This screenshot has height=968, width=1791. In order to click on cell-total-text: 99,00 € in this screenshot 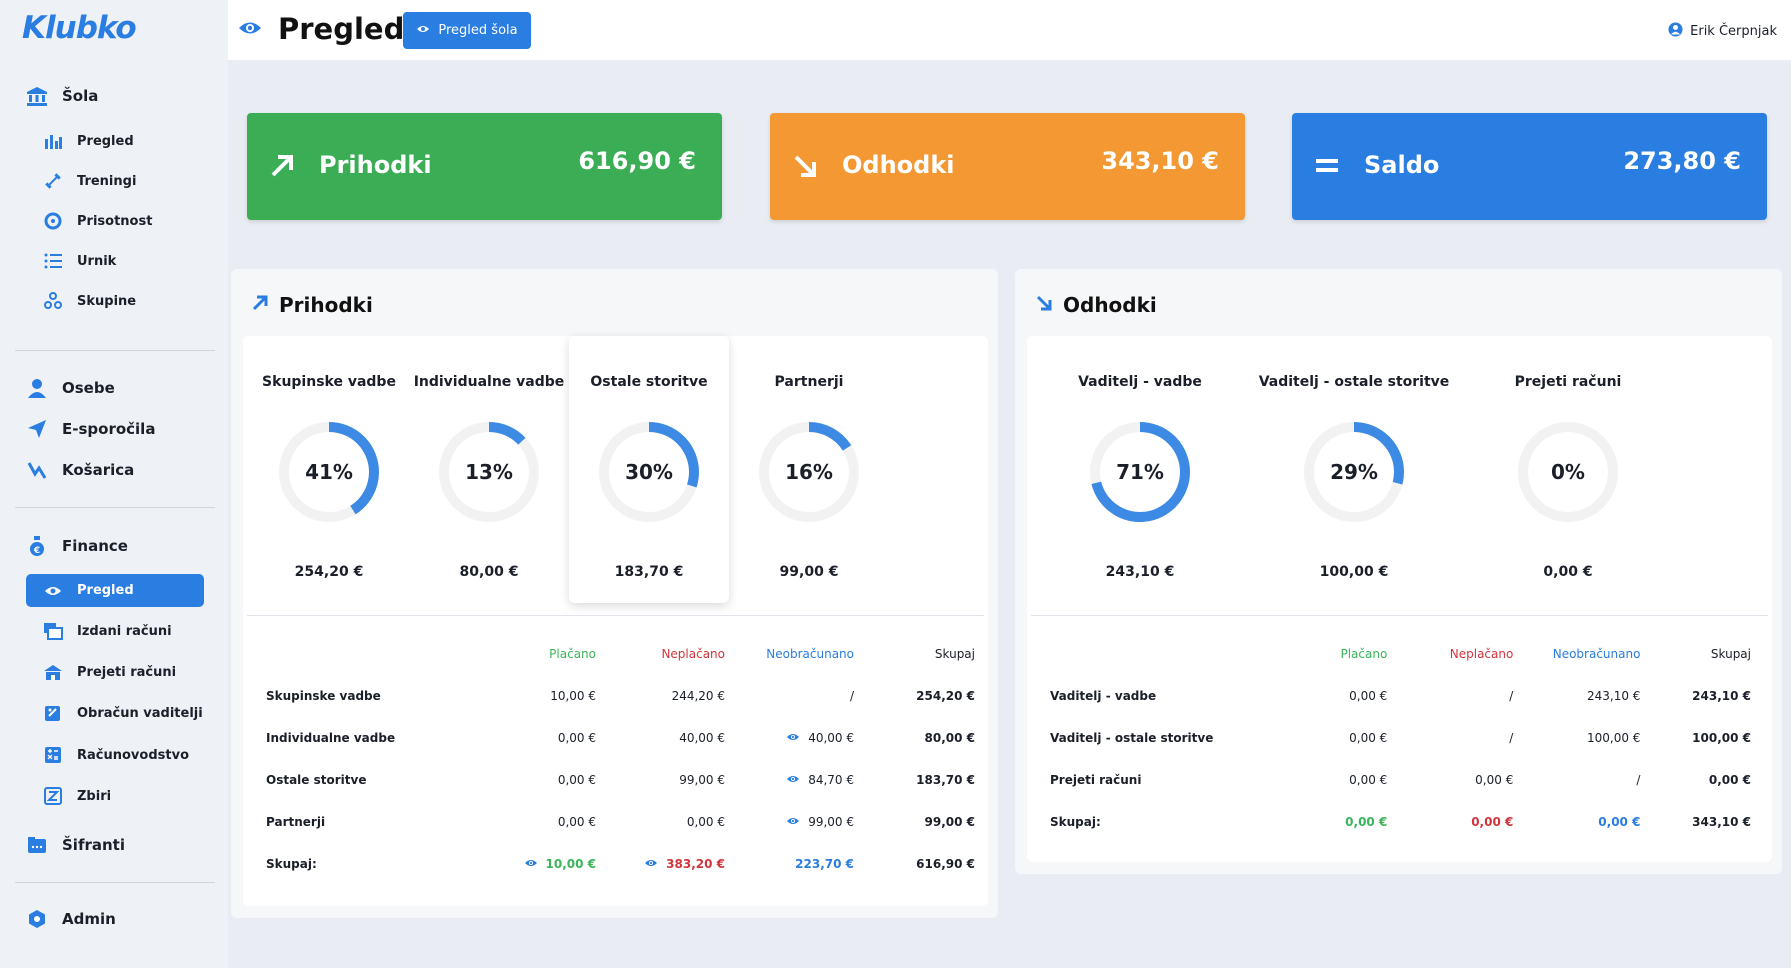, I will do `click(949, 822)`.